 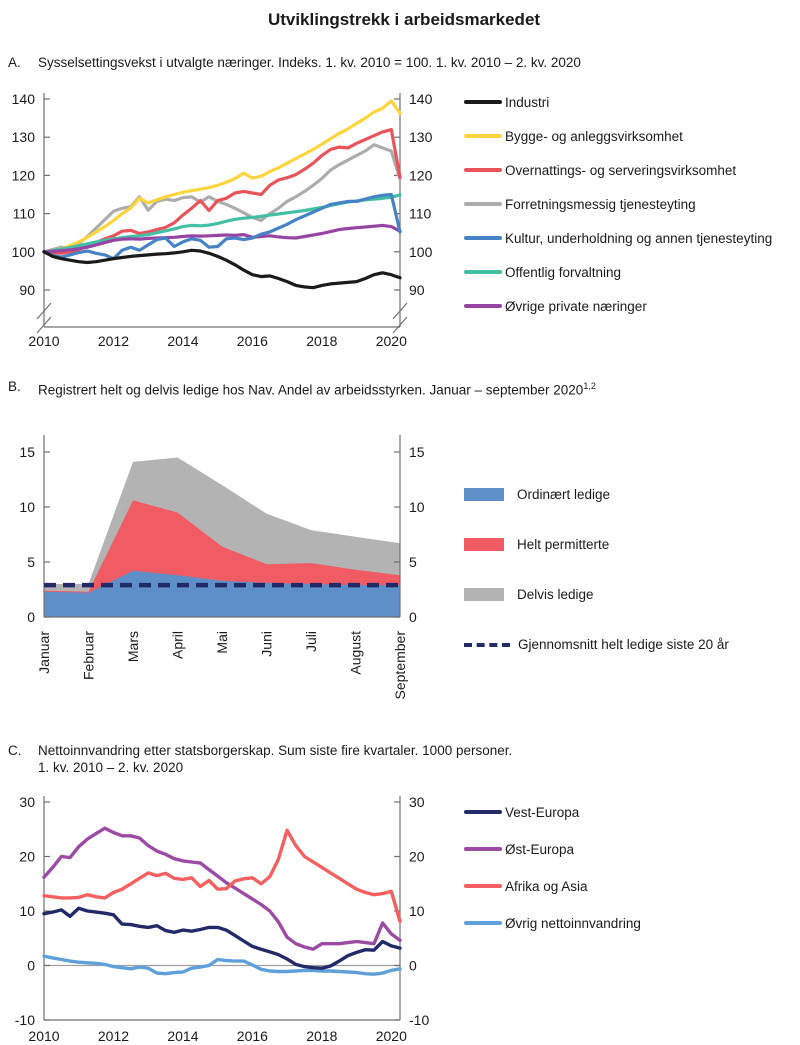 What do you see at coordinates (113, 1036) in the screenshot?
I see `x-tick-label: 2012` at bounding box center [113, 1036].